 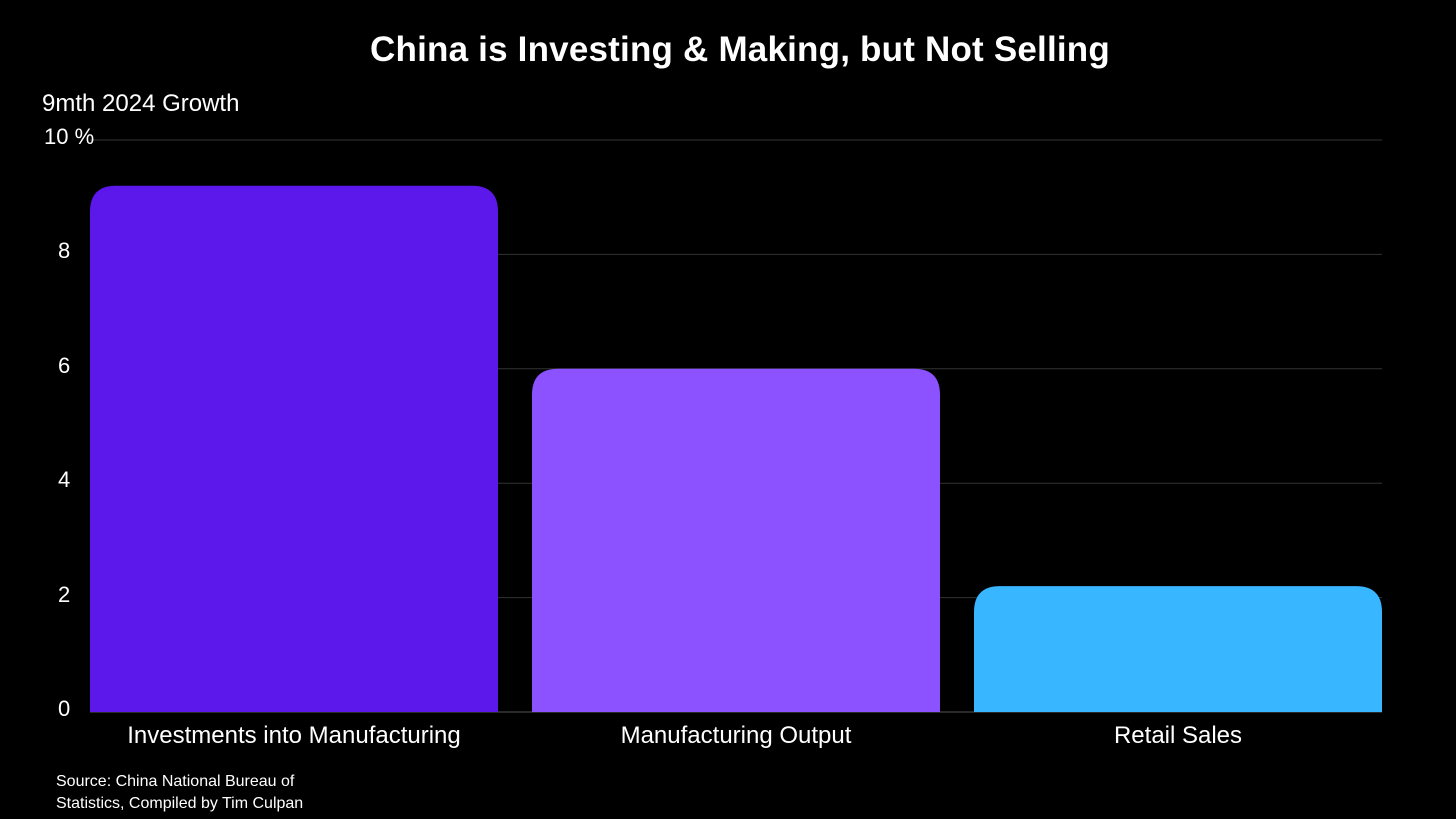 What do you see at coordinates (64, 365) in the screenshot?
I see `y-tick-label-3: 6` at bounding box center [64, 365].